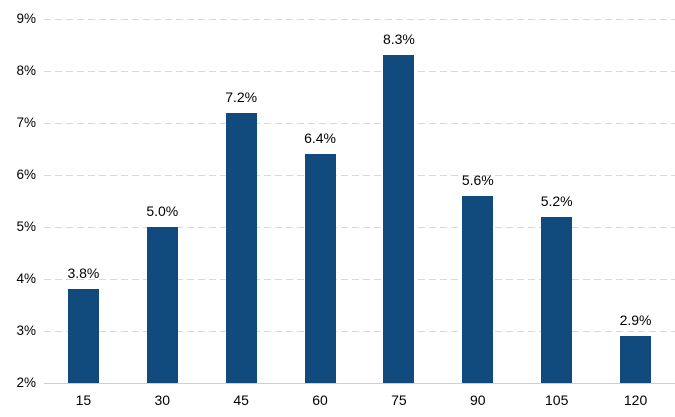 The width and height of the screenshot is (675, 417). What do you see at coordinates (241, 96) in the screenshot?
I see `bar-value-label: 7.2%` at bounding box center [241, 96].